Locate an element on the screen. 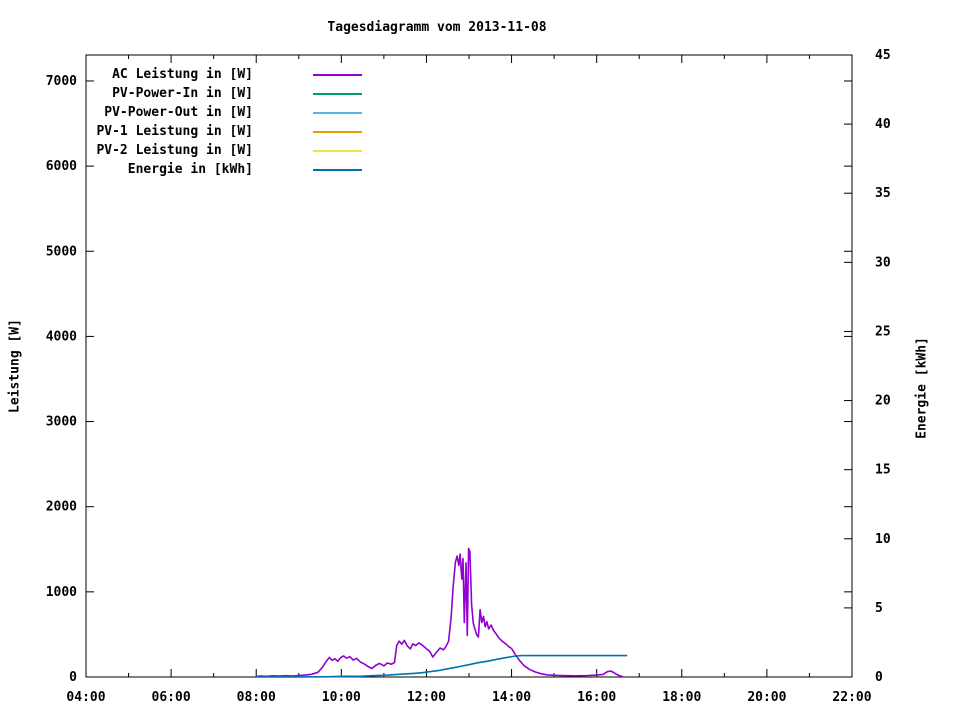 The height and width of the screenshot is (720, 960). legend-line-swatch-pv-power-in is located at coordinates (337, 93).